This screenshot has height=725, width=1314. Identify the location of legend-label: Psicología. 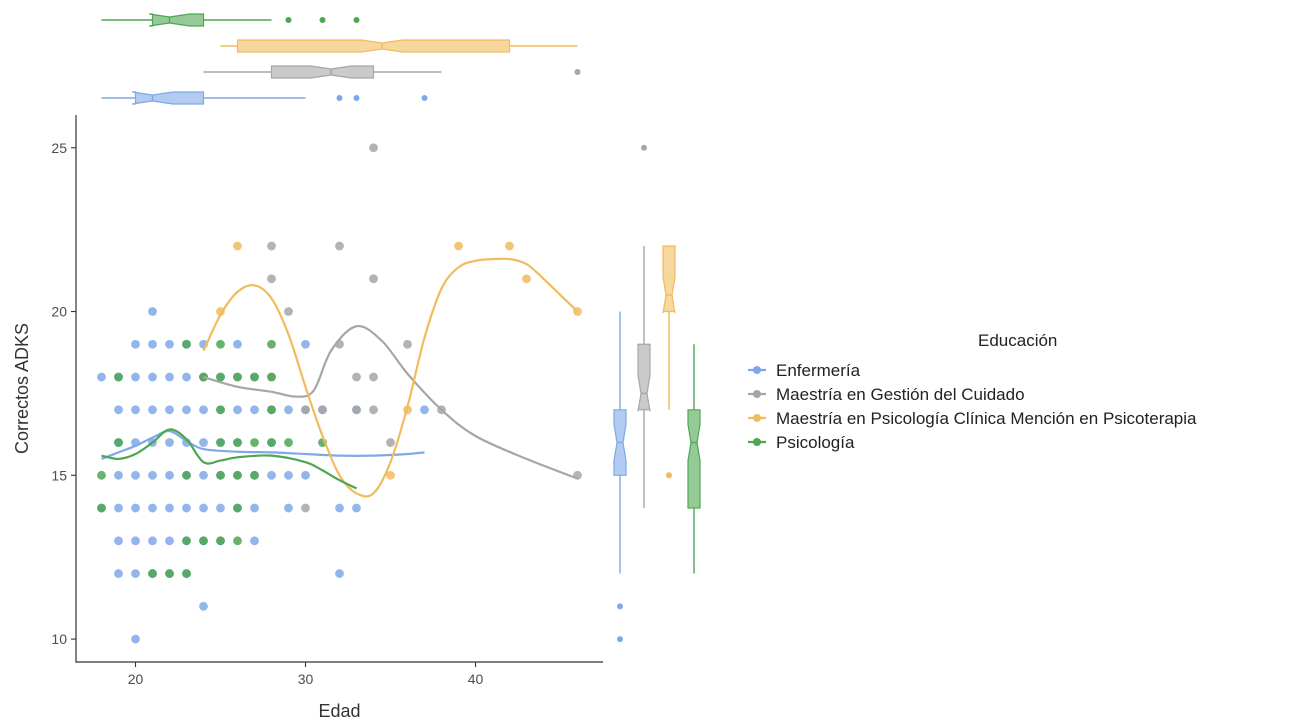
(815, 442).